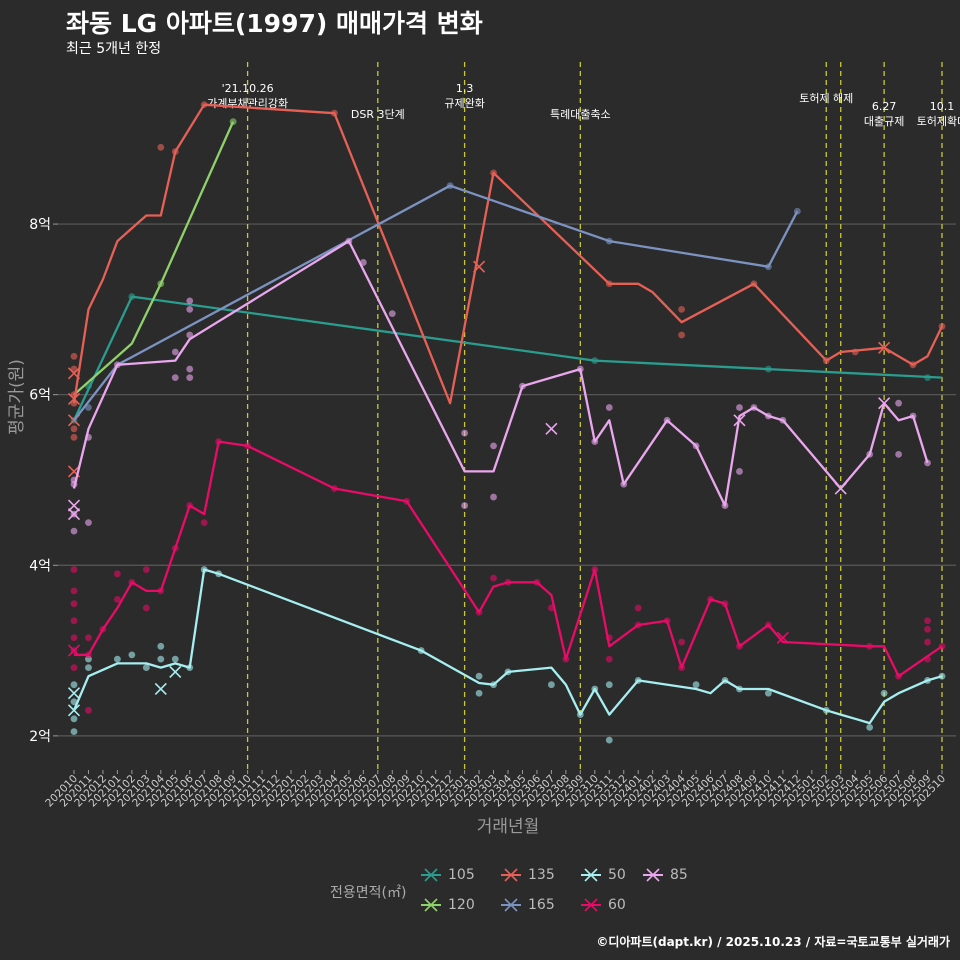 This screenshot has height=960, width=960. I want to click on legend-title: 전용면적(㎡), so click(368, 893).